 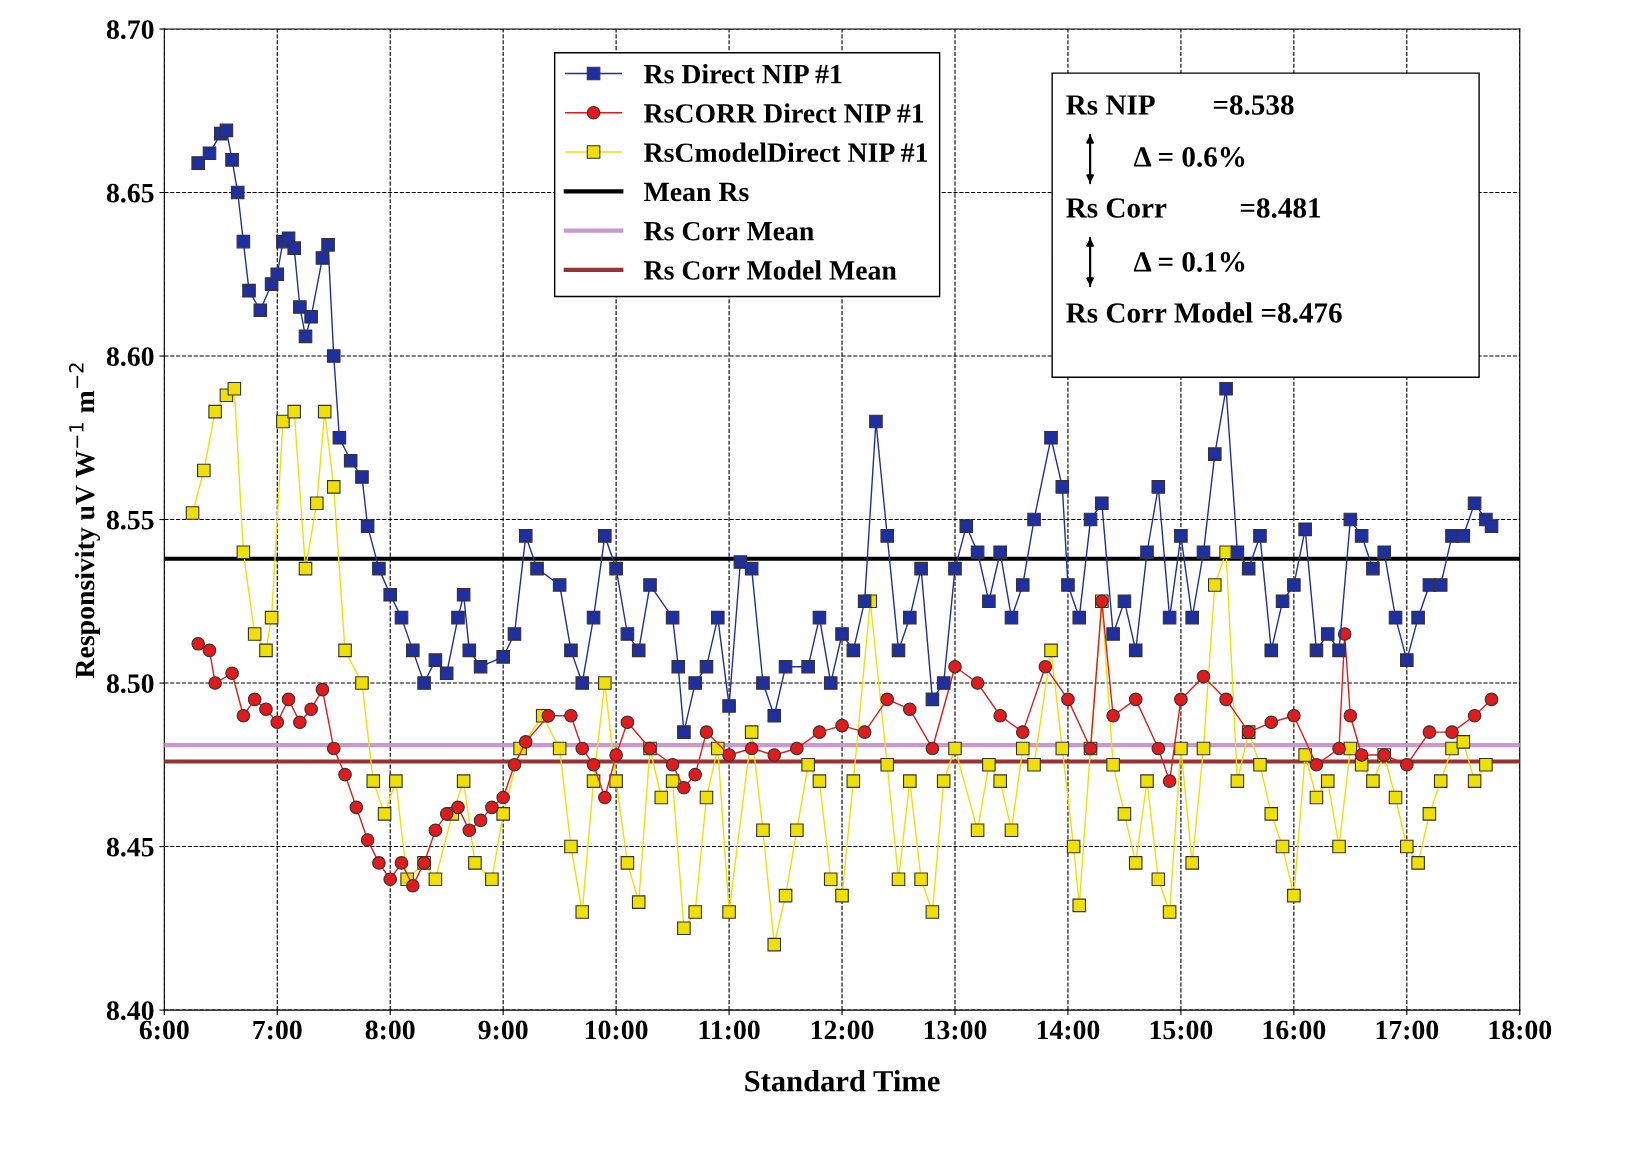 I want to click on annotation: Rs Corr Model =8.476, so click(x=1204, y=312).